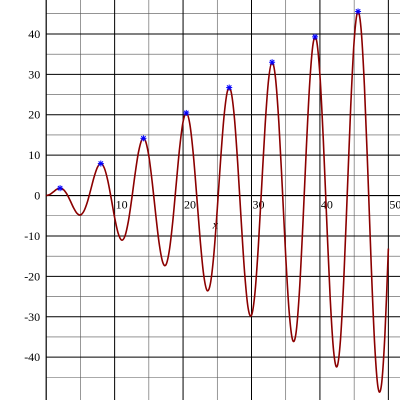  Describe the element at coordinates (34, 74) in the screenshot. I see `y-tick-label: 30` at that location.